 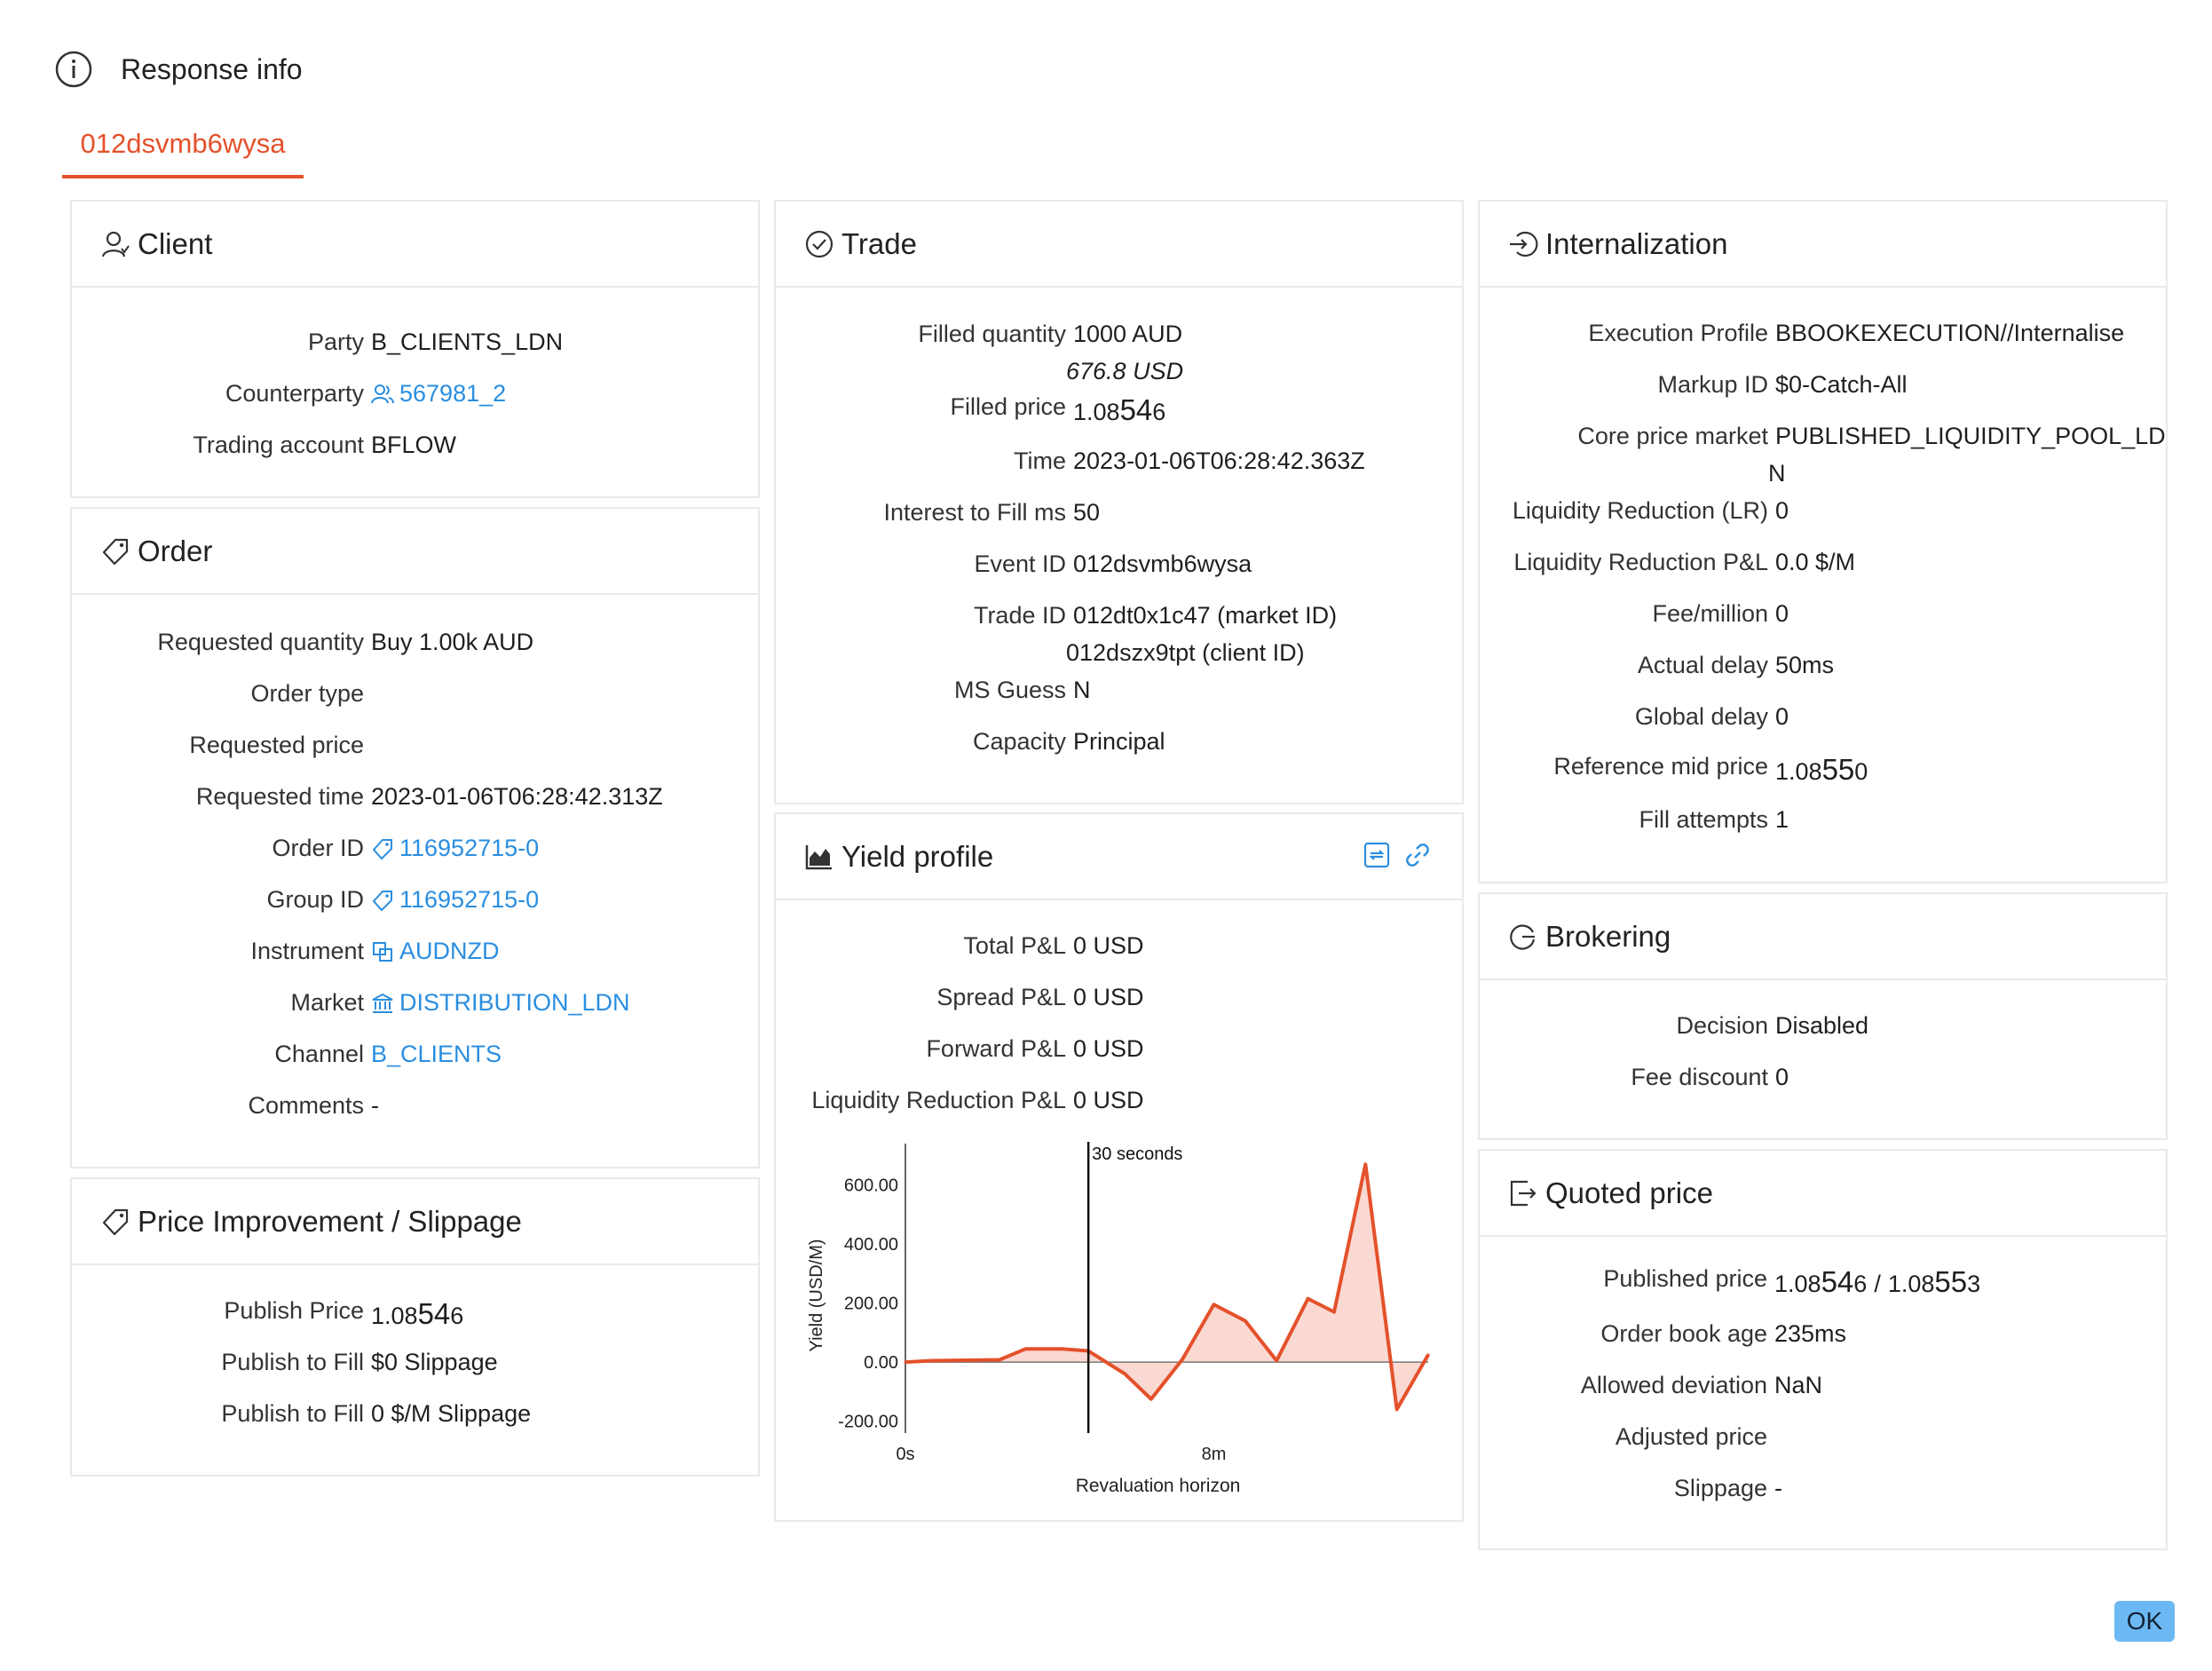 I want to click on group-id-link: 116952715-0, so click(x=455, y=900).